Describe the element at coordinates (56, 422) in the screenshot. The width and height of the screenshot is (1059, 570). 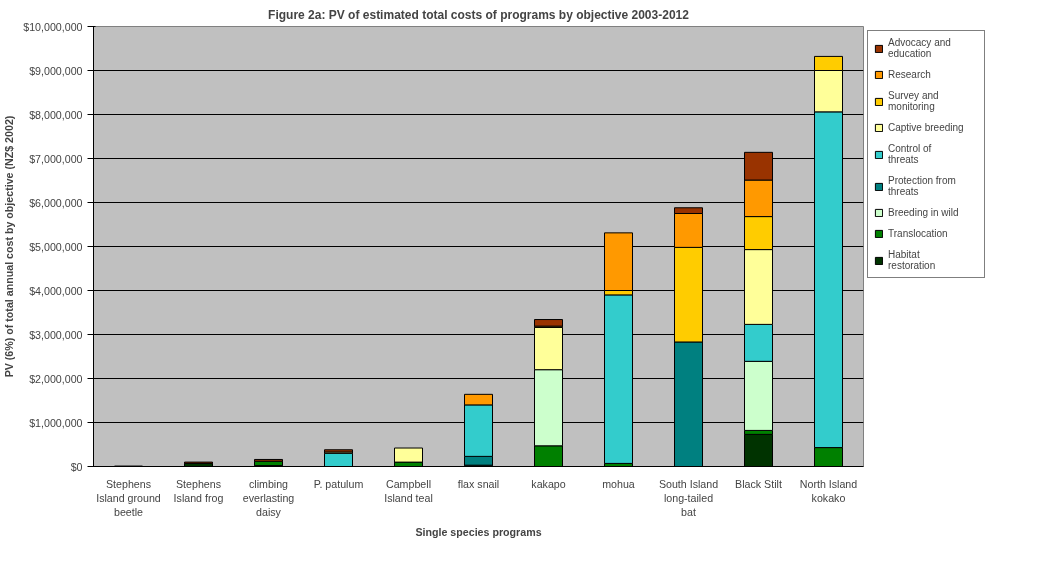
I see `y-tick-label: $1,000,000` at that location.